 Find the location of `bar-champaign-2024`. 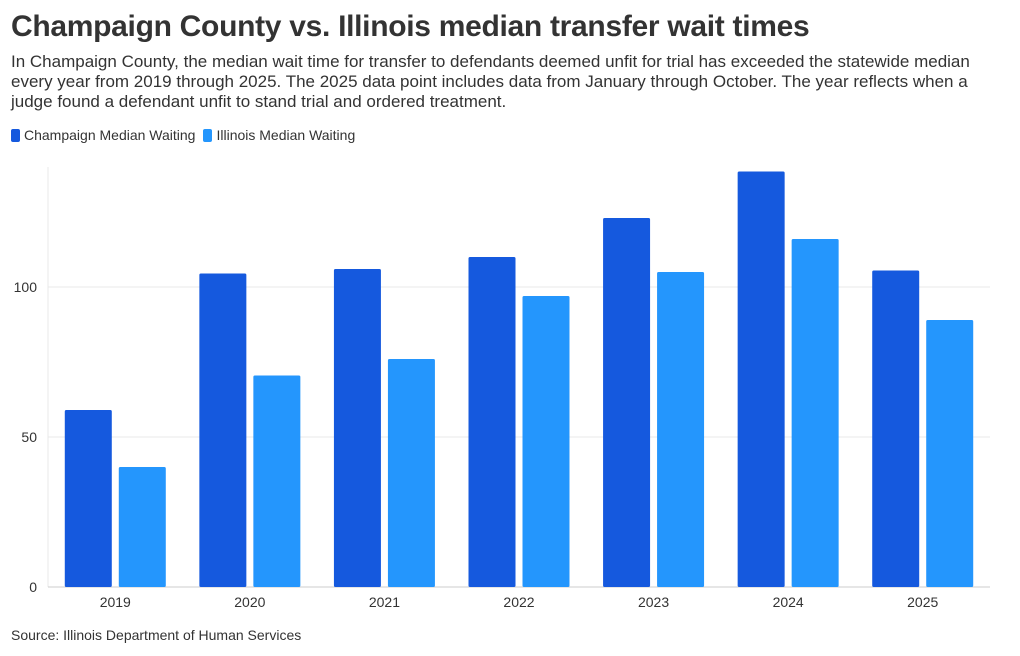

bar-champaign-2024 is located at coordinates (761, 379).